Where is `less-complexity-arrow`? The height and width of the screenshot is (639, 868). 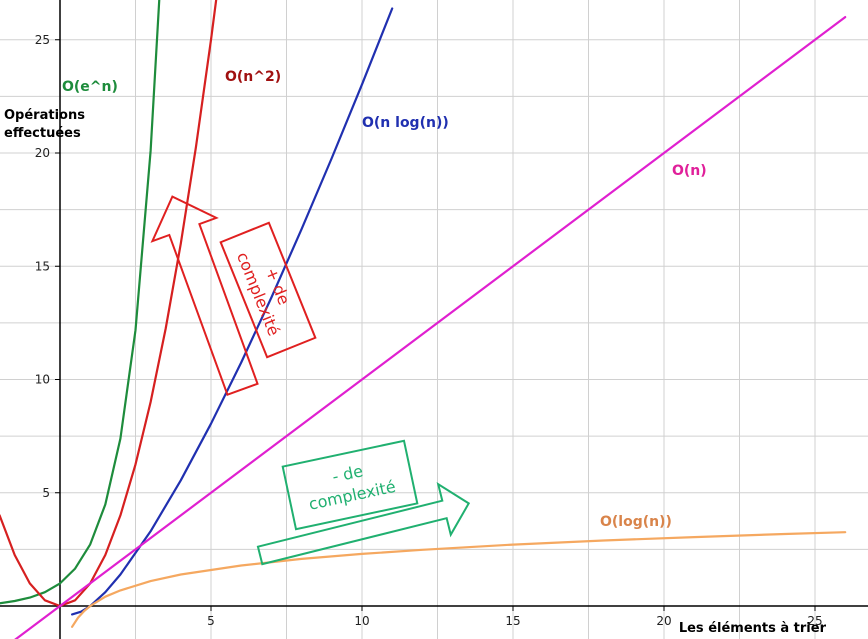
less-complexity-arrow is located at coordinates (363, 524).